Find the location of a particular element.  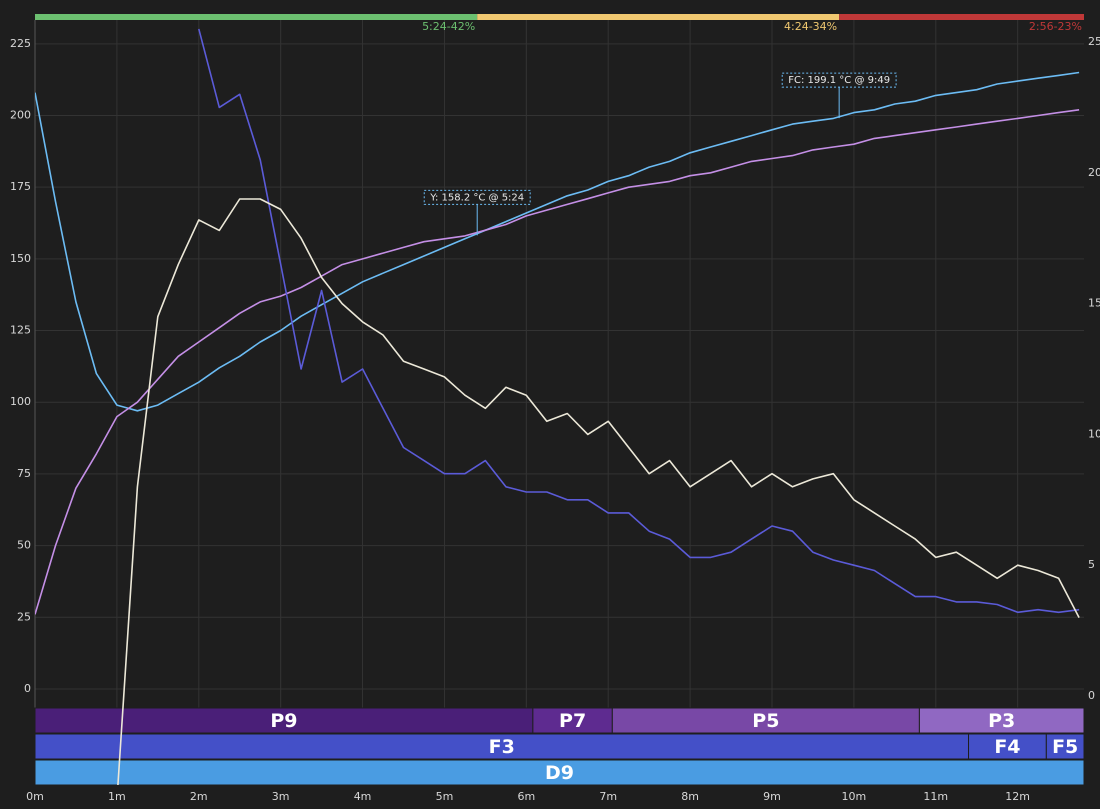

x-tick-label: 8m is located at coordinates (690, 796).